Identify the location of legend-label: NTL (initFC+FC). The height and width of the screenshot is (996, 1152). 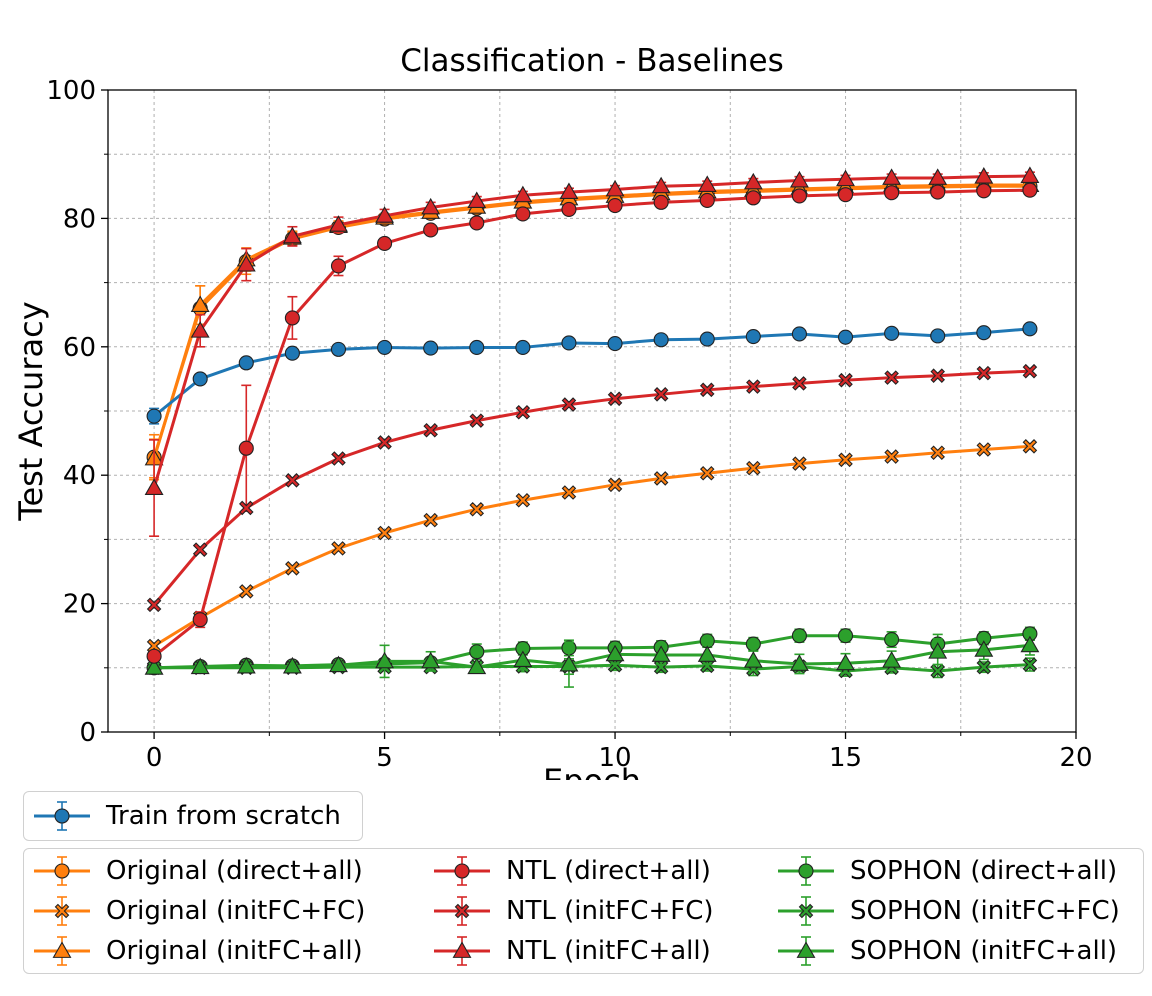
(610, 911).